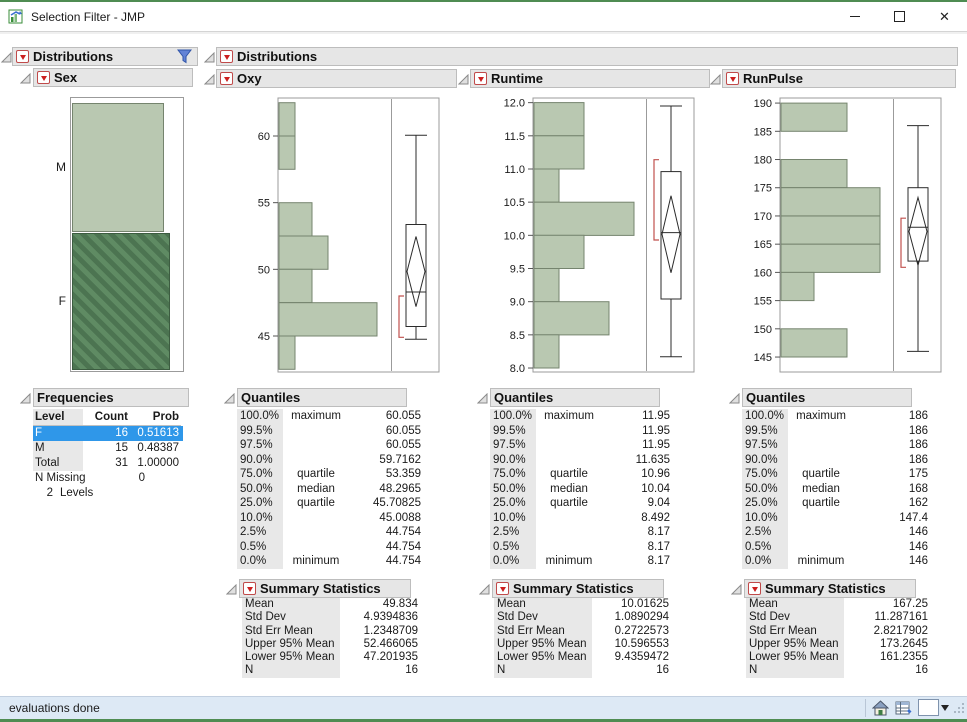 This screenshot has height=722, width=967. Describe the element at coordinates (578, 588) in the screenshot. I see `runtime-summary-header: Summary Statistics` at that location.